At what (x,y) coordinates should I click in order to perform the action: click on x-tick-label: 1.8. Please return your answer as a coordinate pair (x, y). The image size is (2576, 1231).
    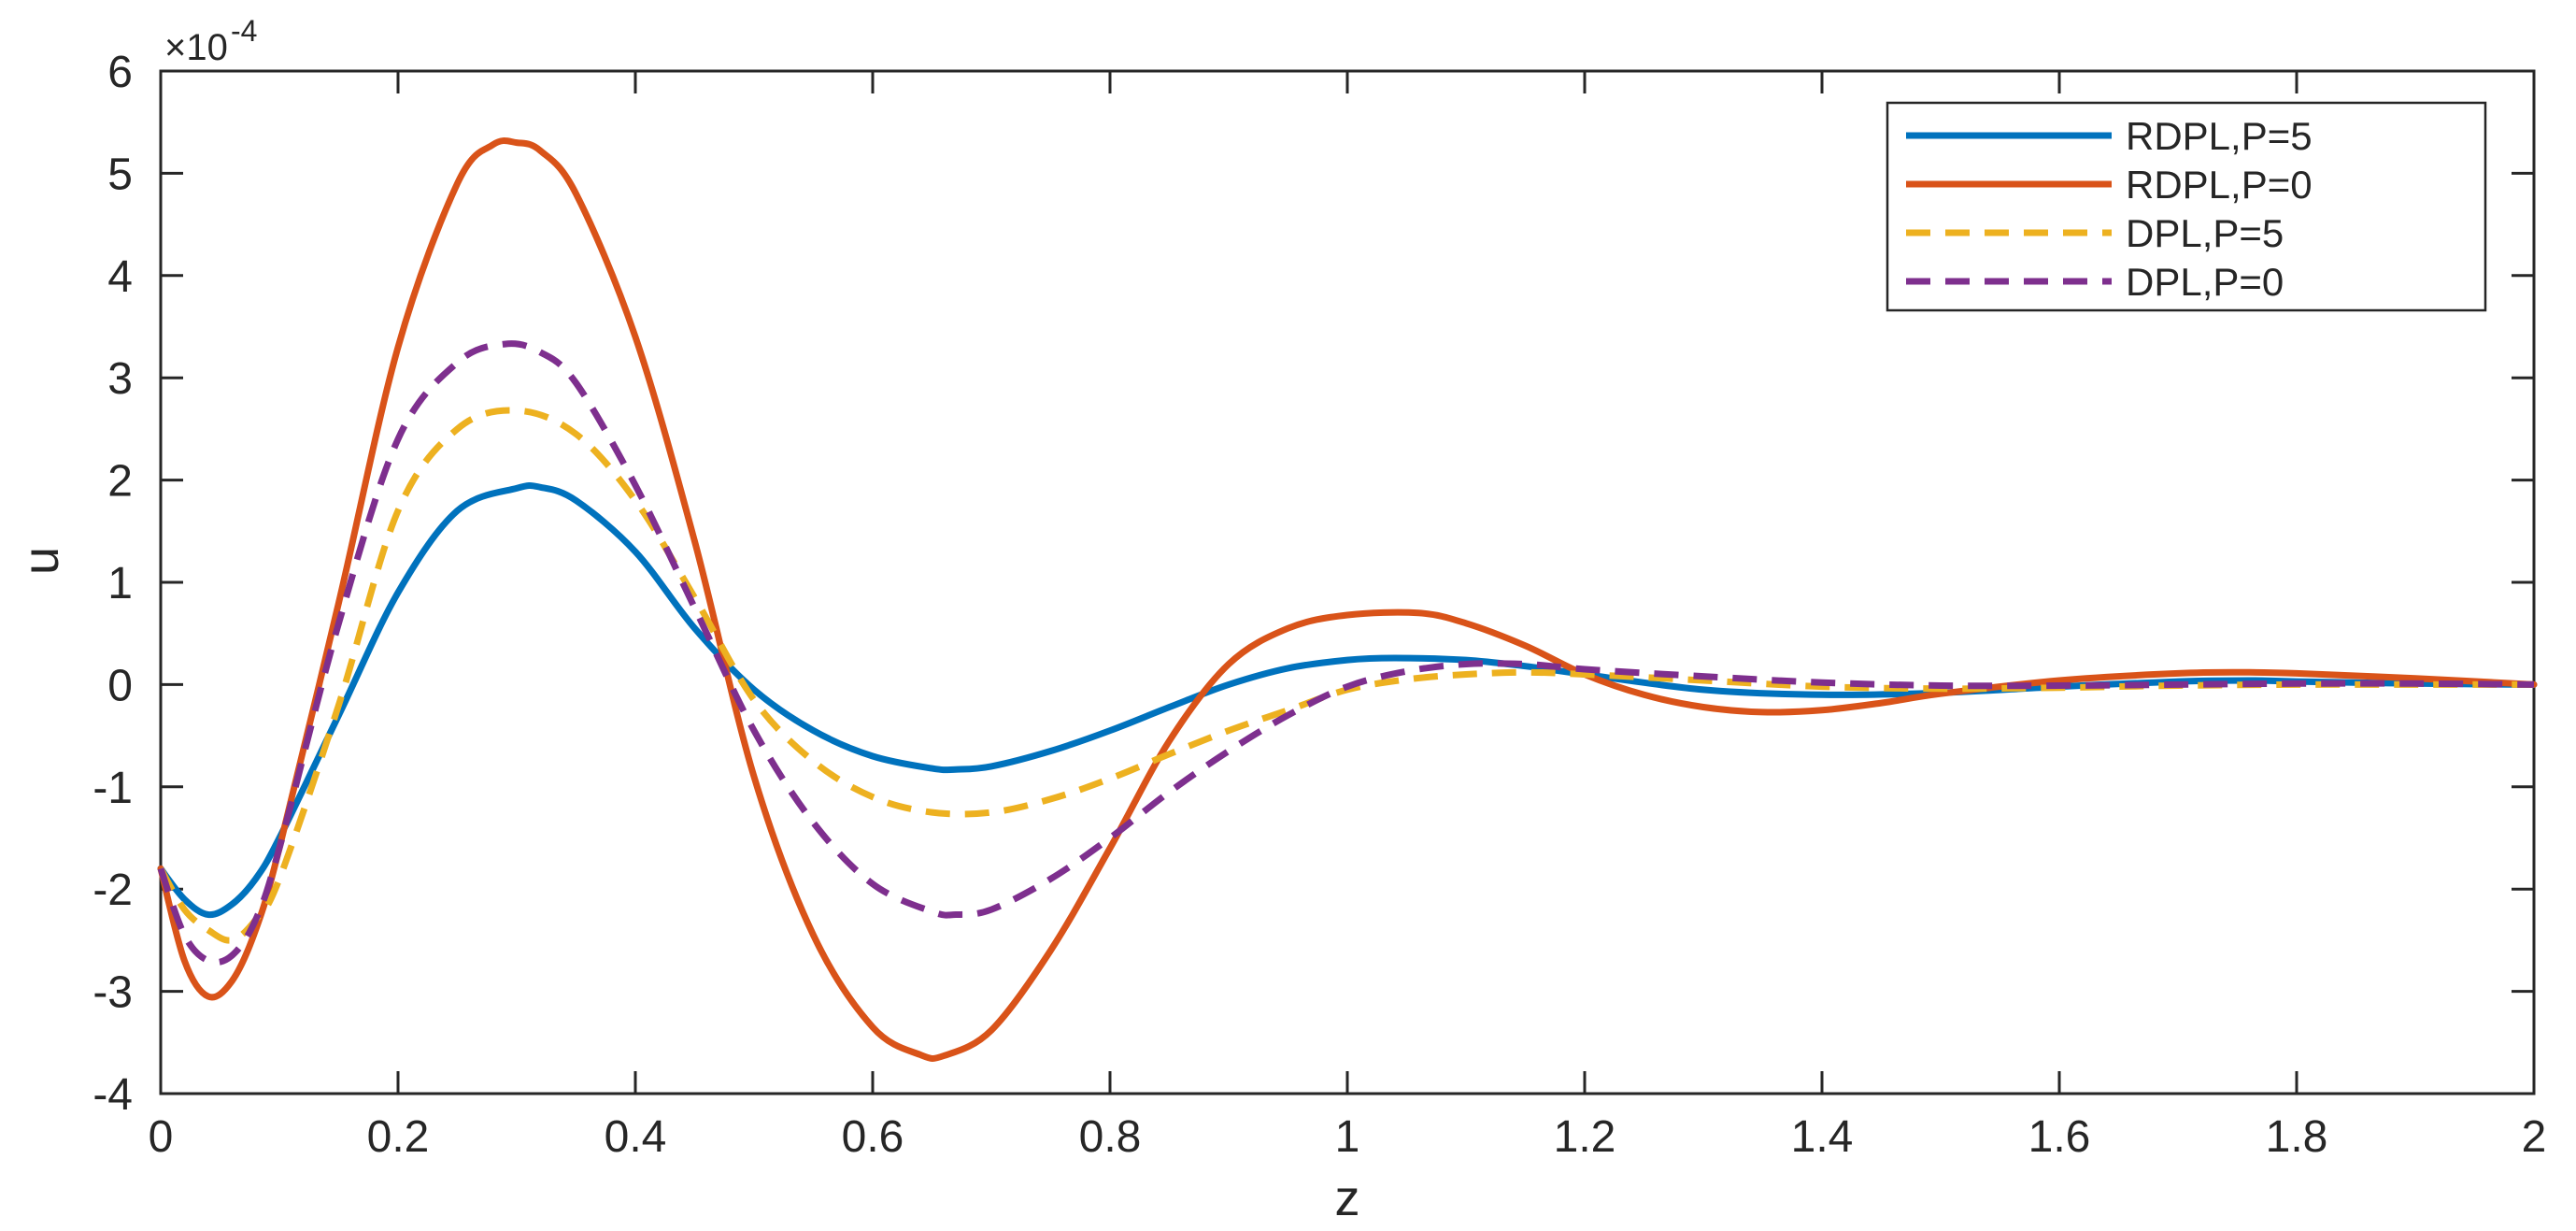
    Looking at the image, I should click on (2297, 1137).